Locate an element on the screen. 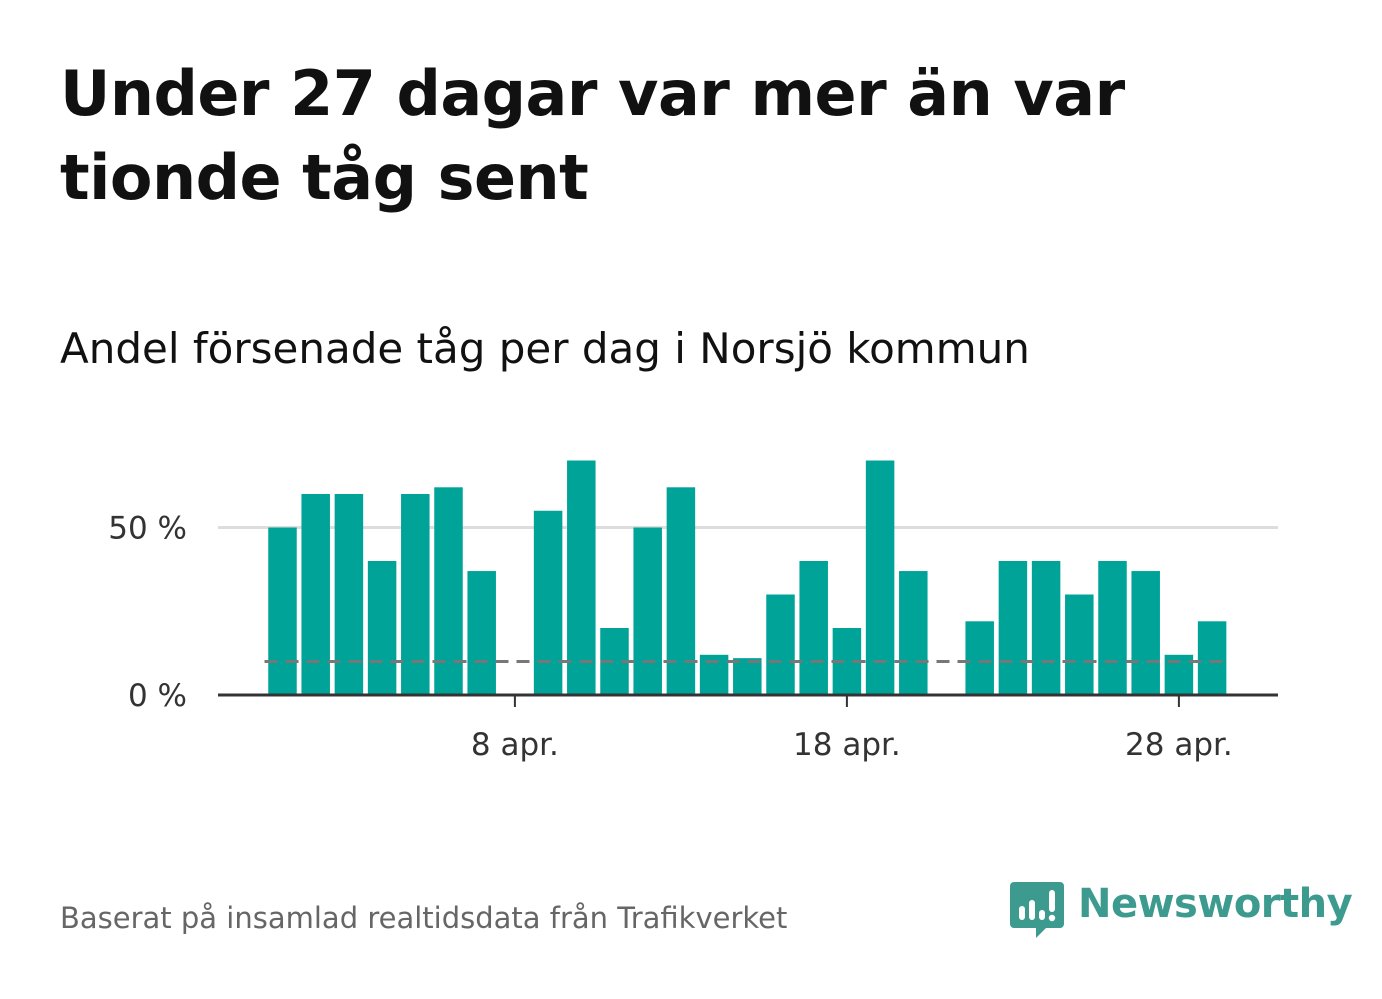  bar-7-apr is located at coordinates (481, 633).